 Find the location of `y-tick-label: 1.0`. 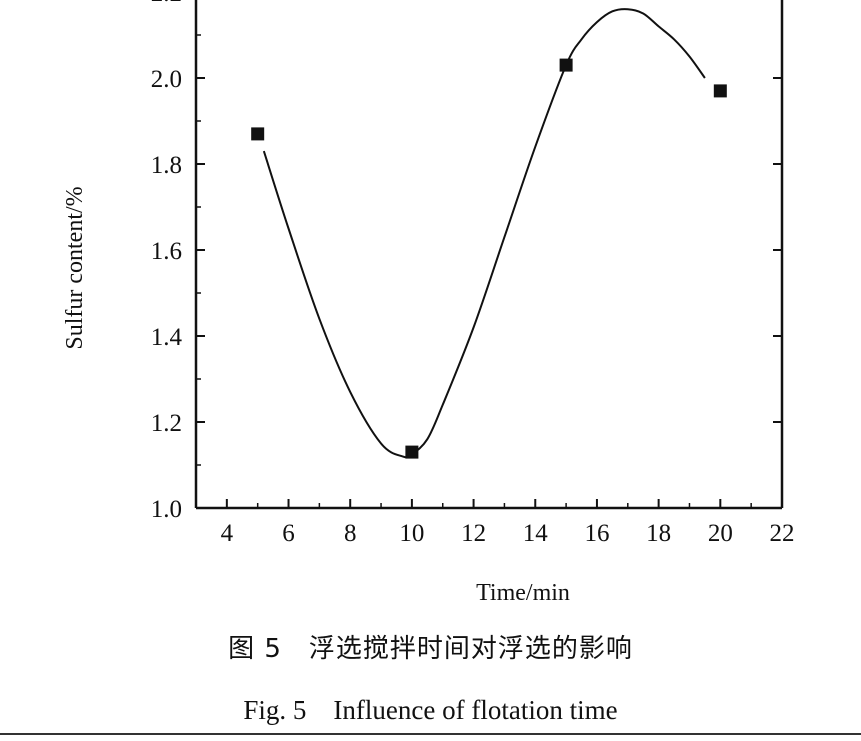

y-tick-label: 1.0 is located at coordinates (166, 509).